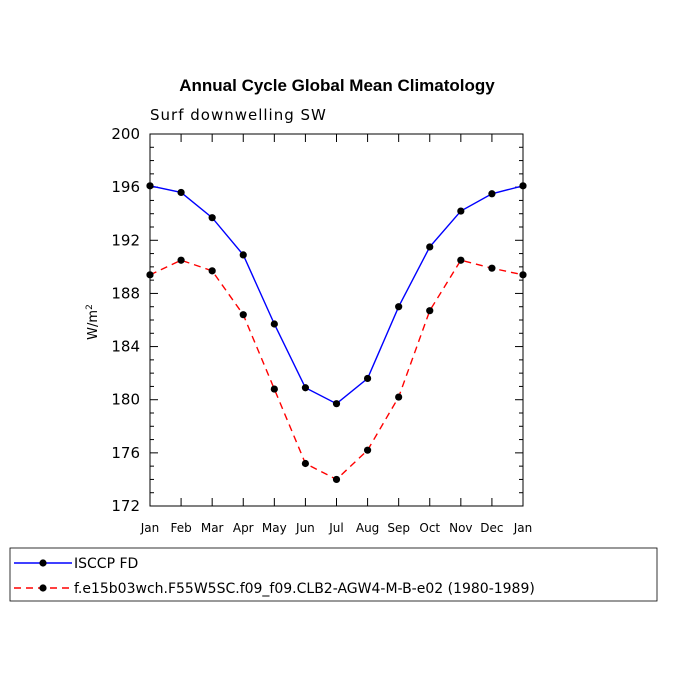 Image resolution: width=675 pixels, height=675 pixels. I want to click on x-tick-label: Mar, so click(212, 528).